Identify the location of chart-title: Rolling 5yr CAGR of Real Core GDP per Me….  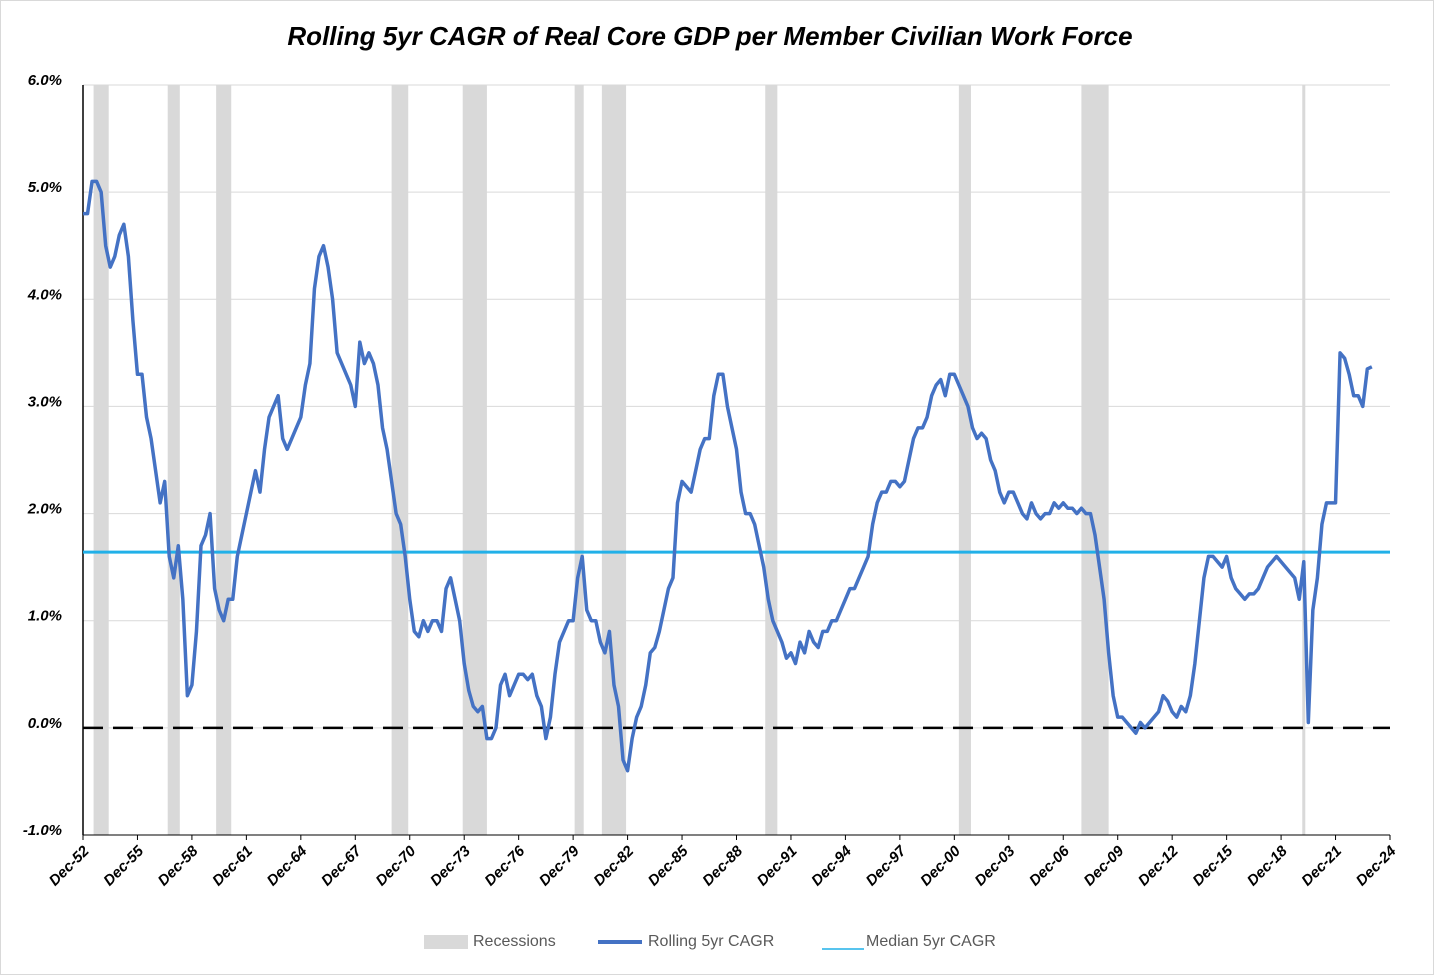
(709, 36).